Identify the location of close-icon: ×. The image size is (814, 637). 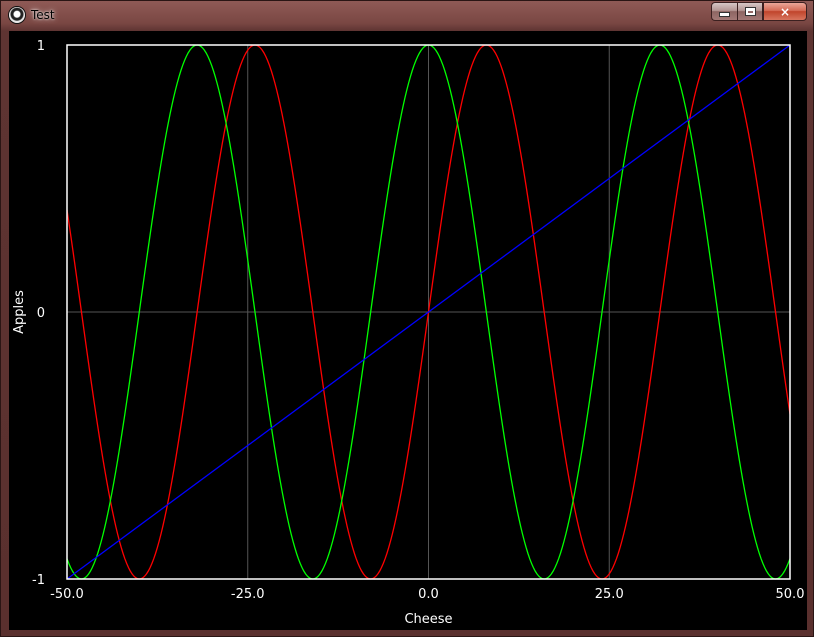
(785, 11).